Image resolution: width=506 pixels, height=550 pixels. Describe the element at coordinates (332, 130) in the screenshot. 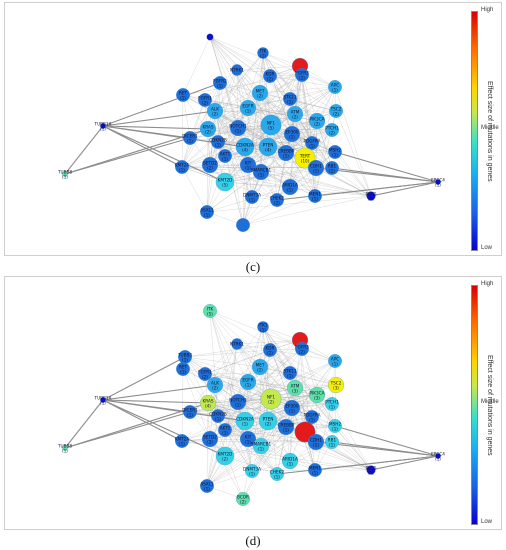

I see `gene-node-ptch1: PTCH1(2)` at that location.